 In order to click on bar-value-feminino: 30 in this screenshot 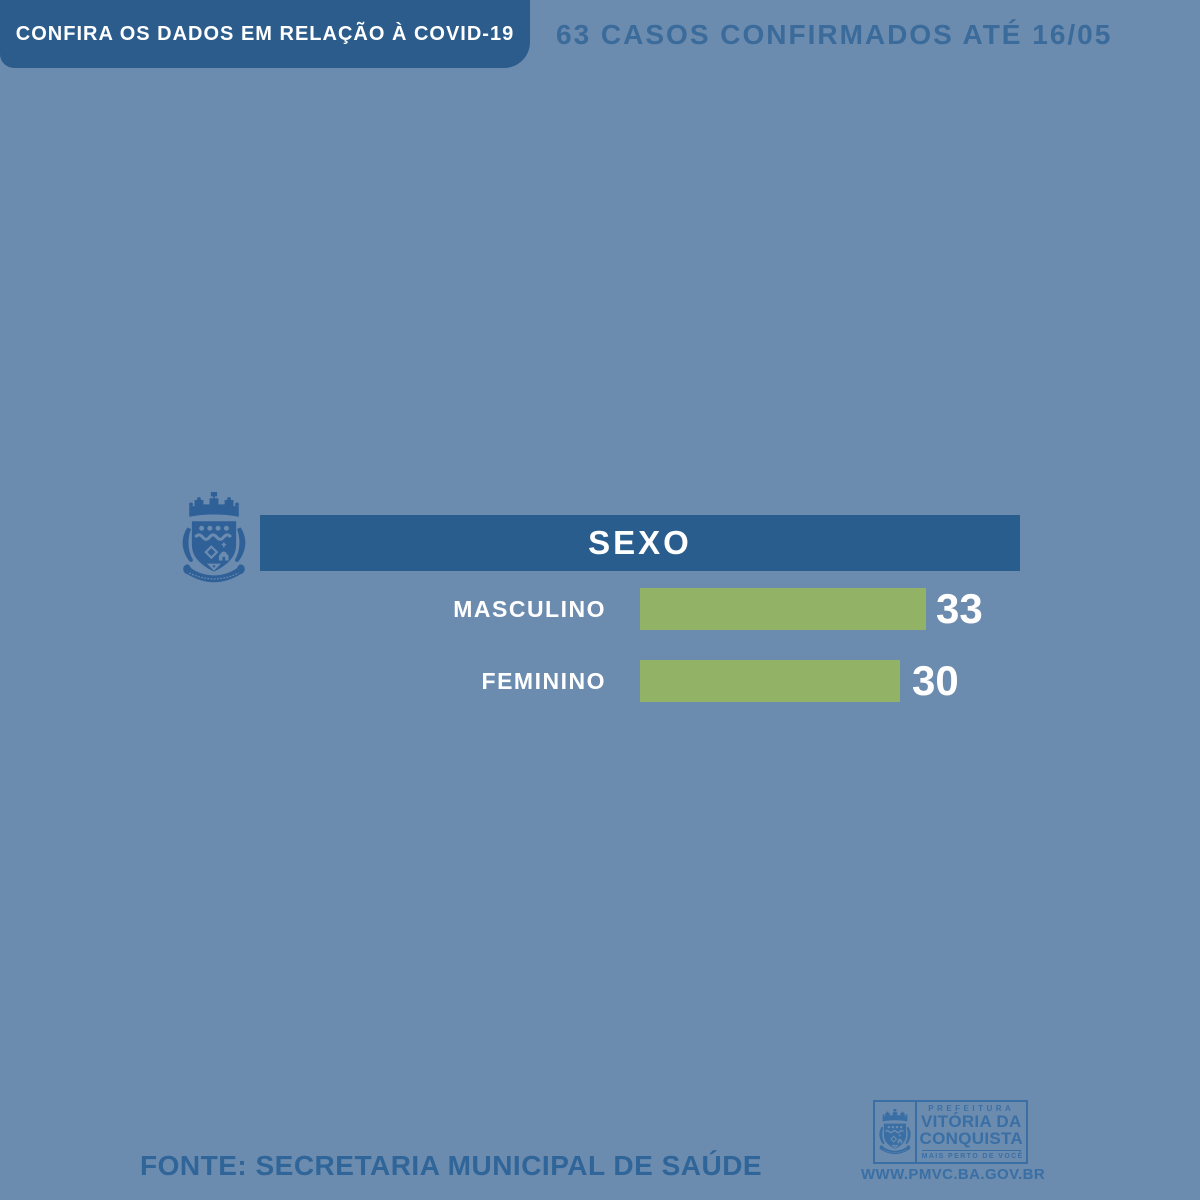, I will do `click(935, 680)`.